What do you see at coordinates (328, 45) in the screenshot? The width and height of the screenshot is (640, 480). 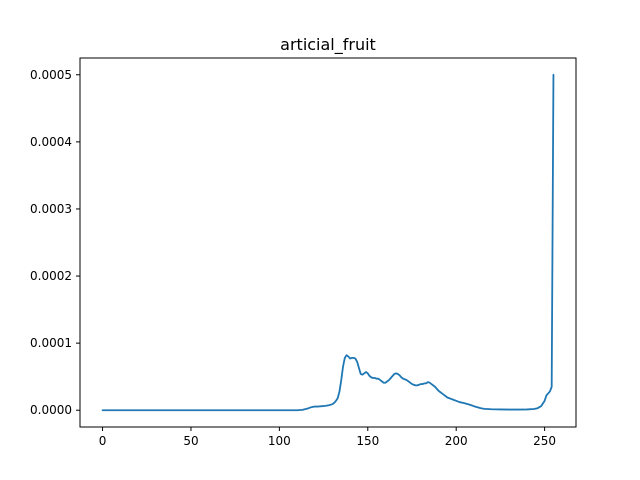 I see `chart-title: articial_fruit` at bounding box center [328, 45].